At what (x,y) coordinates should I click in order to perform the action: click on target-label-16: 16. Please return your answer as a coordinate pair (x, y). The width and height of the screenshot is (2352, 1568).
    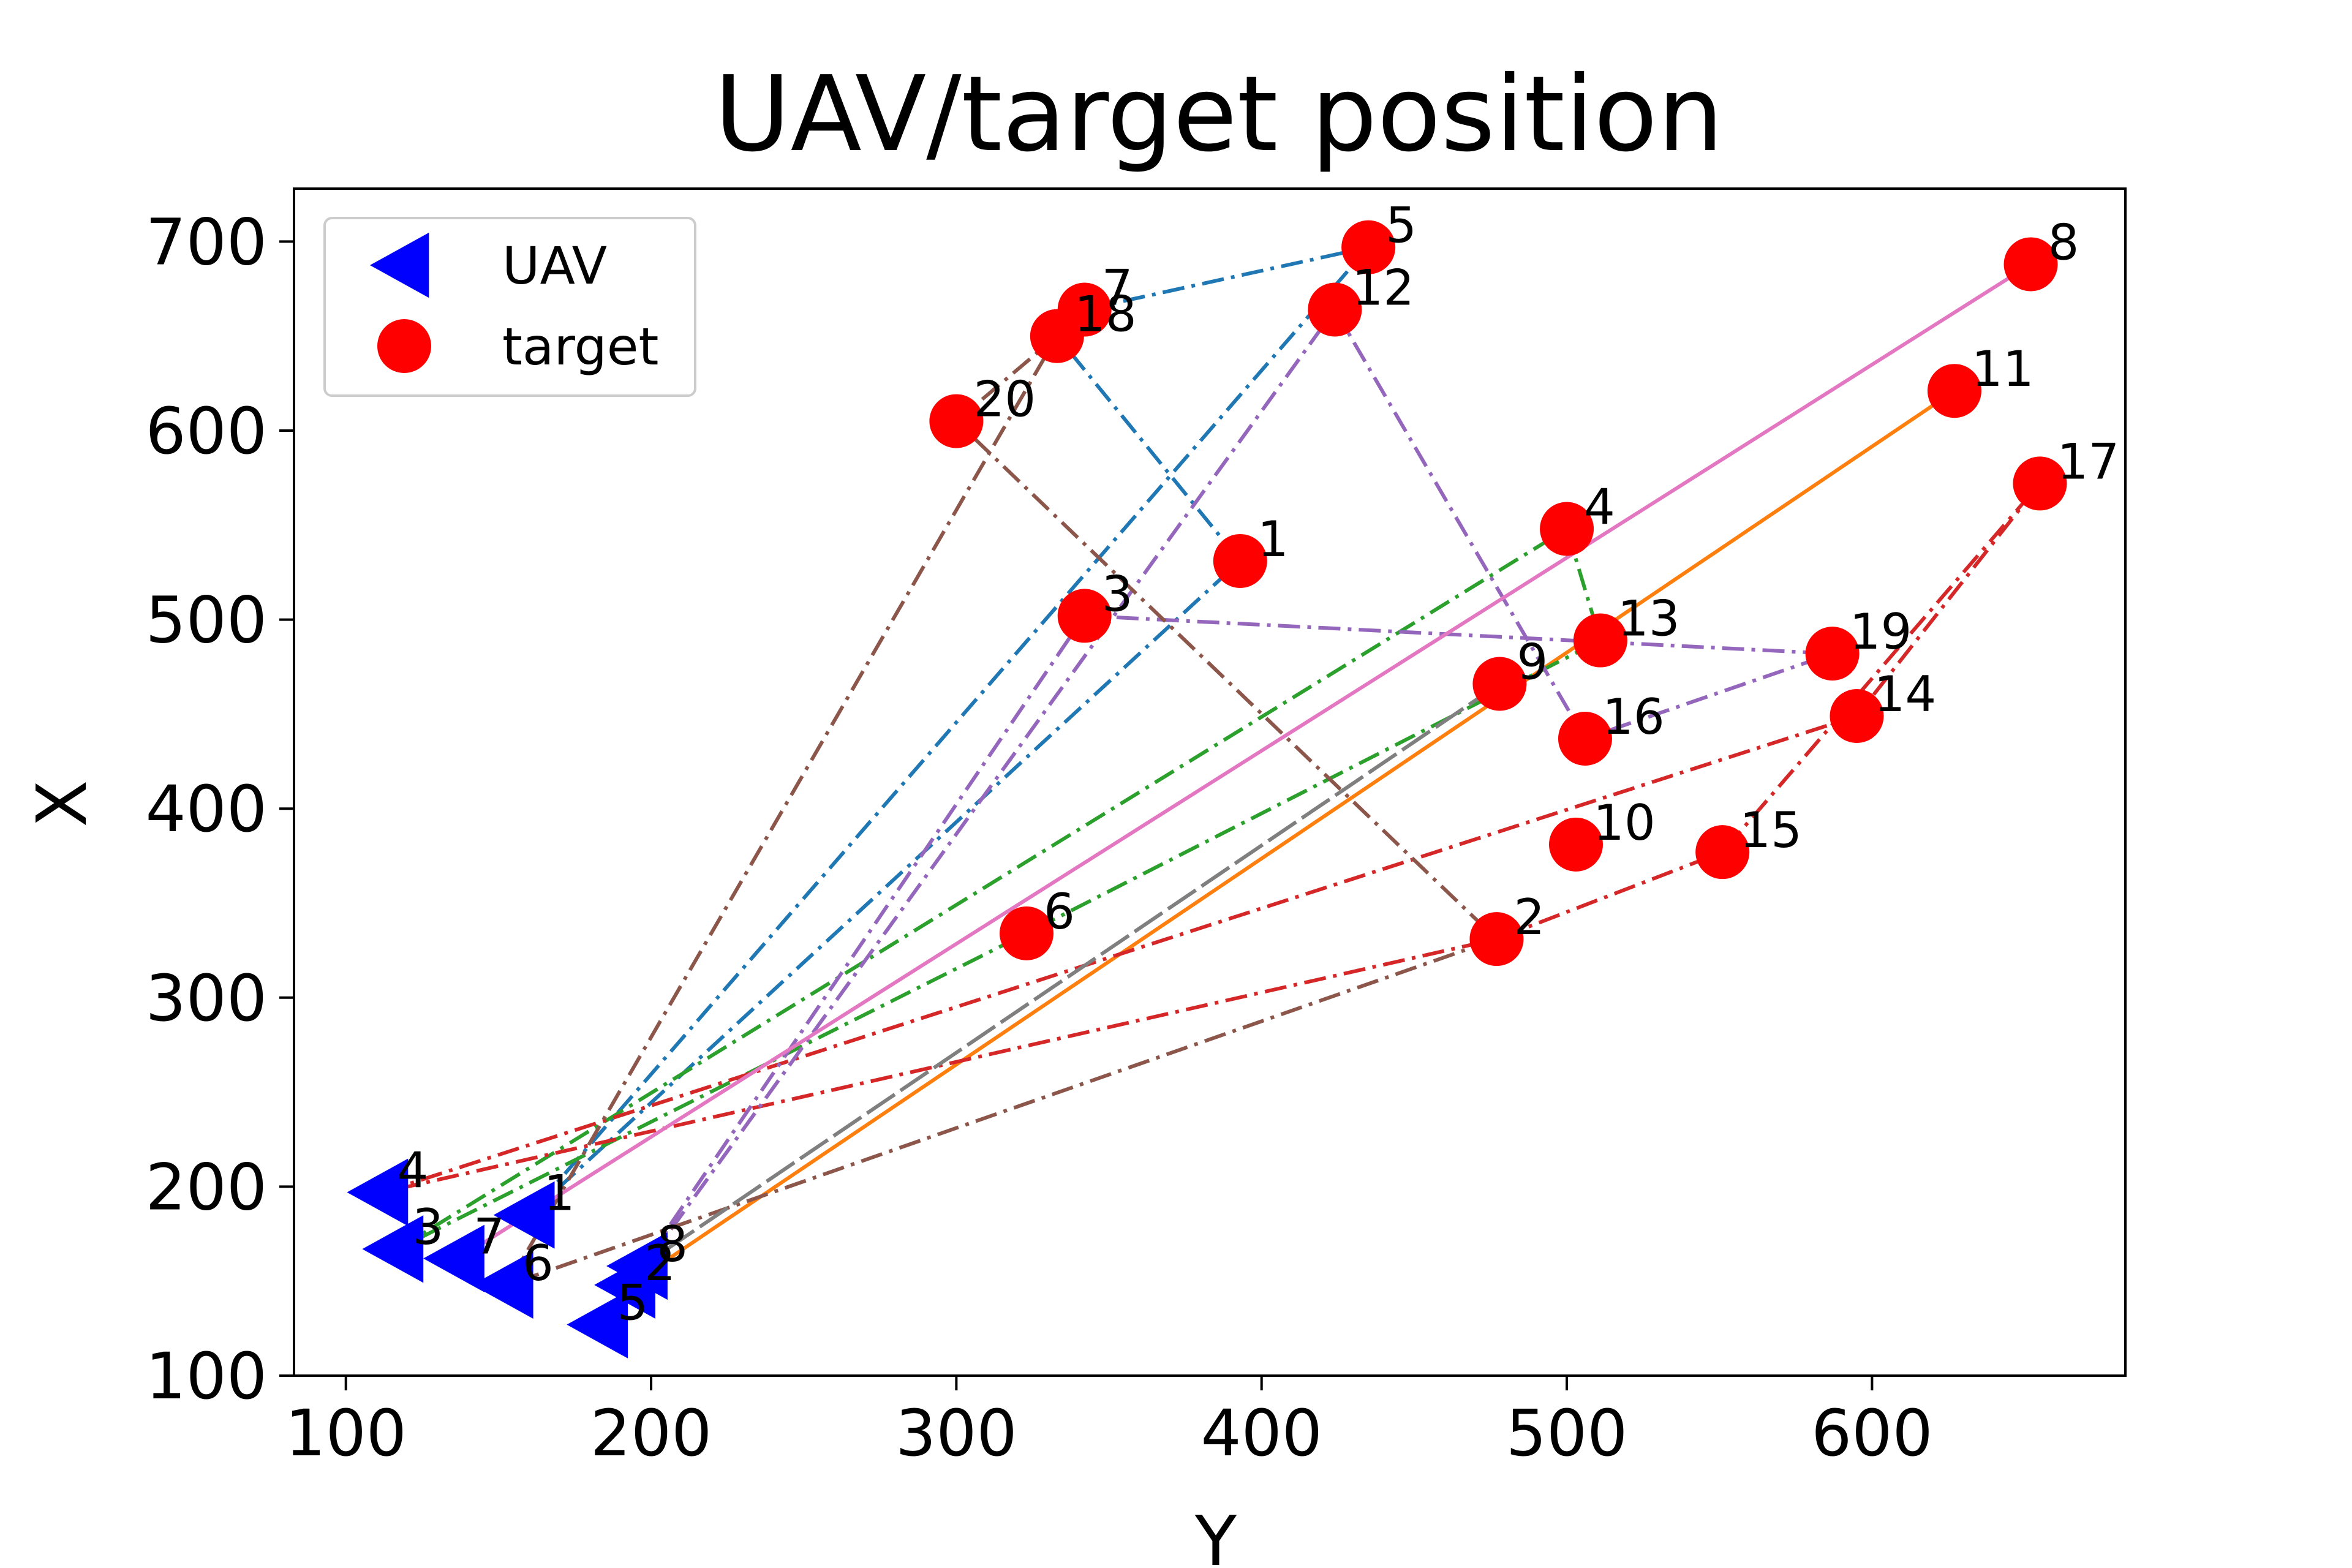
    Looking at the image, I should click on (1634, 717).